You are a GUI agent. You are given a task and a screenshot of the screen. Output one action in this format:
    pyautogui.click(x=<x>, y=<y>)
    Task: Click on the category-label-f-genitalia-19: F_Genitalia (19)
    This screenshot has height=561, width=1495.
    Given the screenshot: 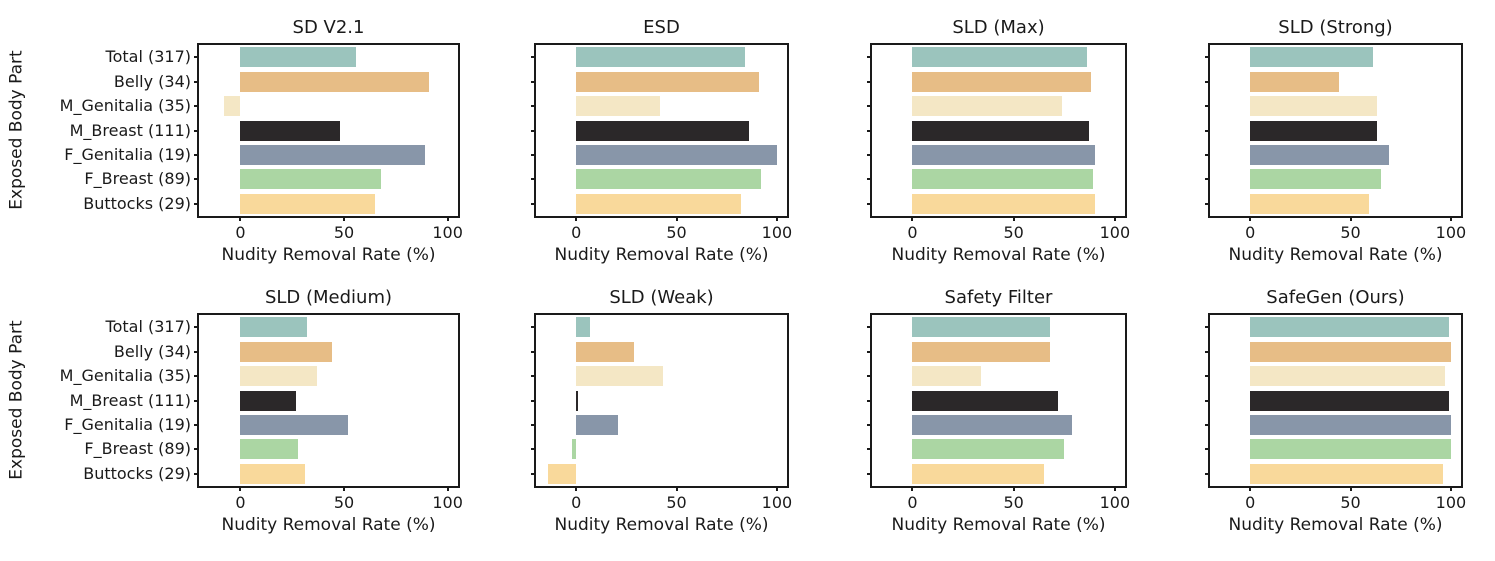 What is the action you would take?
    pyautogui.click(x=127, y=155)
    